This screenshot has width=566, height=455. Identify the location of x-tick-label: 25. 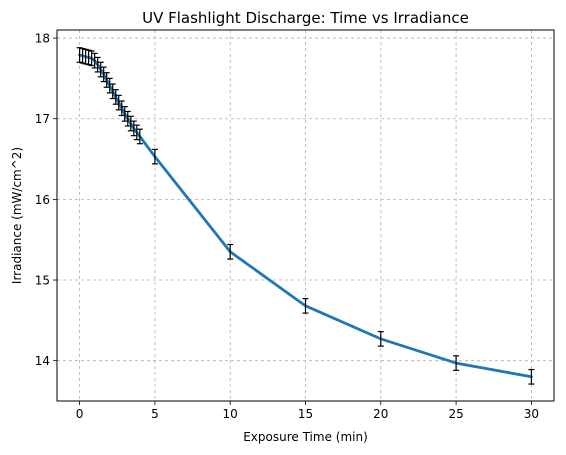
(455, 414).